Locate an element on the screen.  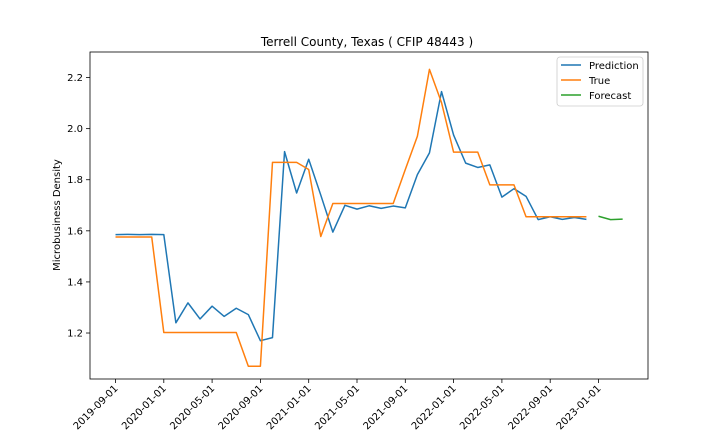
legend-label-true: True is located at coordinates (599, 81).